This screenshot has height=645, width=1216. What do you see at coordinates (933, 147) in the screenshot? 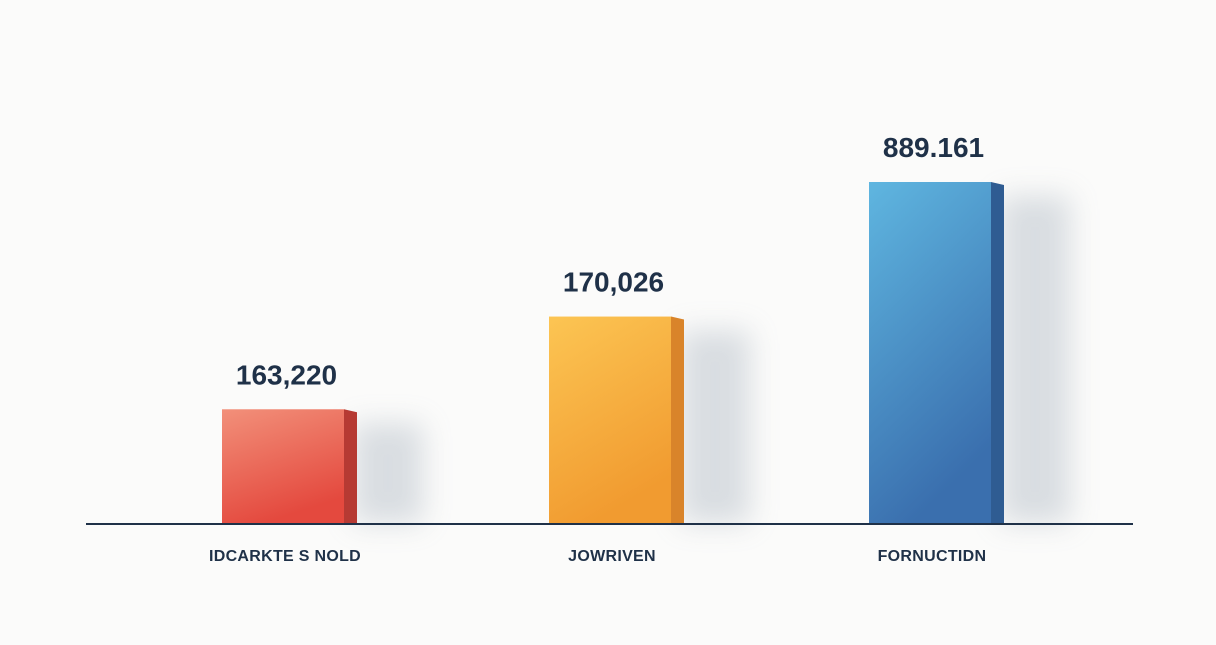
I see `bar-value-label: 889.161` at bounding box center [933, 147].